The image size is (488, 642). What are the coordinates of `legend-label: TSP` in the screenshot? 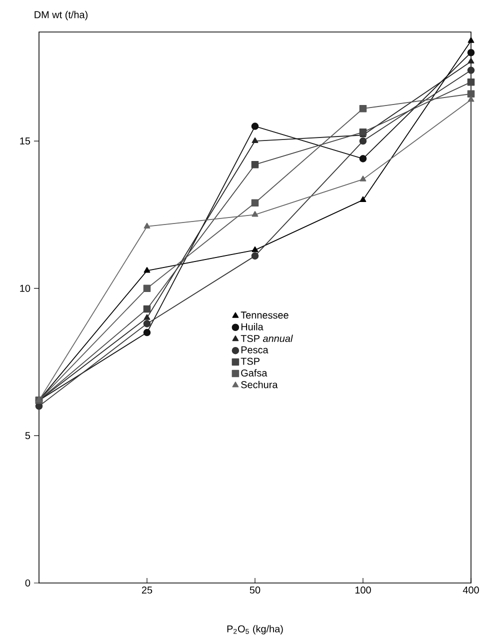 It's located at (250, 361).